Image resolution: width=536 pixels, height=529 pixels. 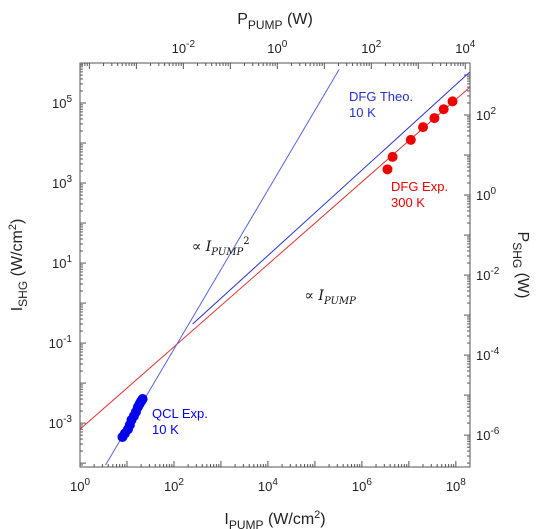 I want to click on y2-tick-label: 10⁻⁴, so click(x=488, y=354).